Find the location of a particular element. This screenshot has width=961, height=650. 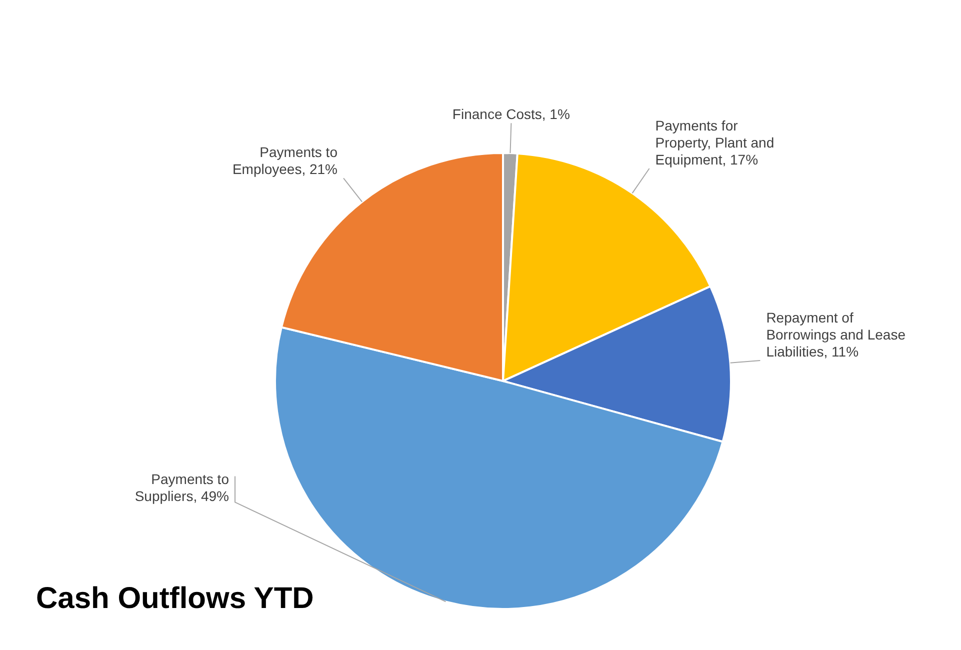

slice-label: Payments to Suppliers, 49% is located at coordinates (182, 487).